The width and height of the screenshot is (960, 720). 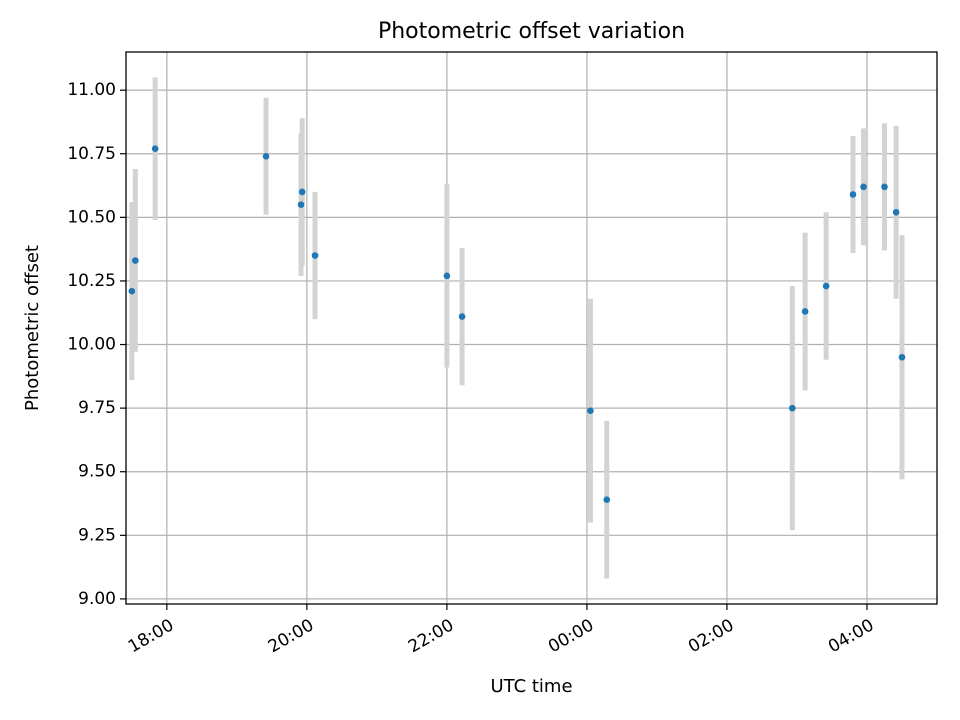 What do you see at coordinates (91, 154) in the screenshot?
I see `y-tick-label: 10.75` at bounding box center [91, 154].